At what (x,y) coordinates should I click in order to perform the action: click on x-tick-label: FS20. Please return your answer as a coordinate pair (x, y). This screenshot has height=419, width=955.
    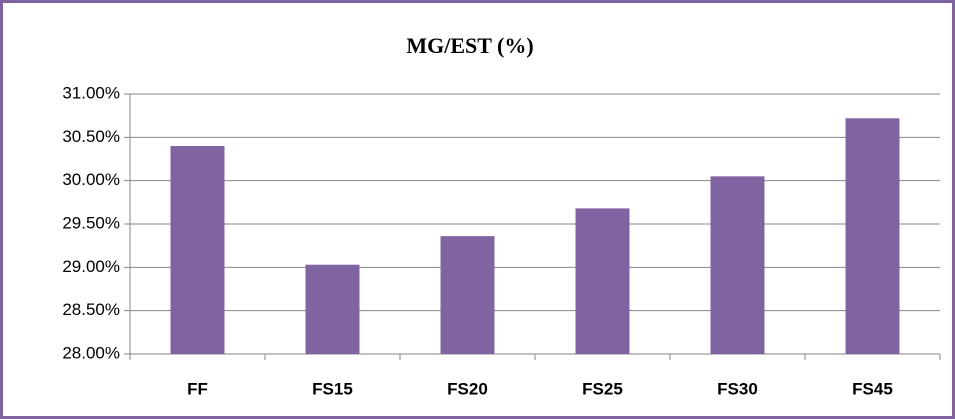
    Looking at the image, I should click on (467, 388).